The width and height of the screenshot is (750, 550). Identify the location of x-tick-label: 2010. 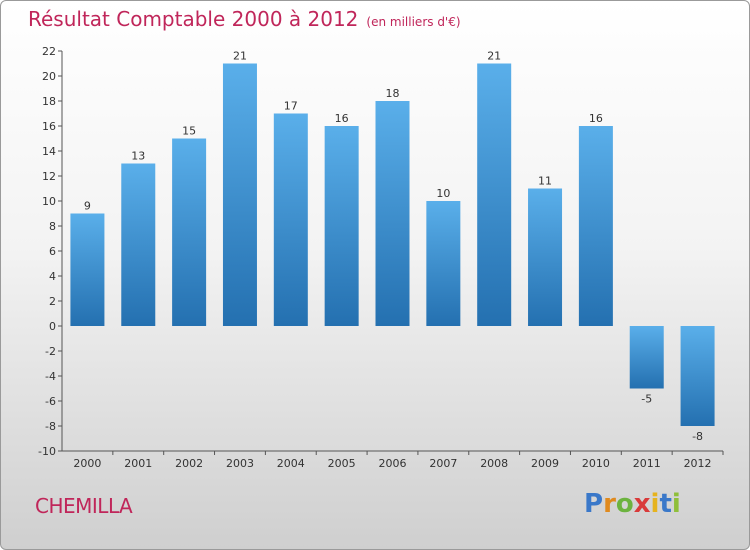
(596, 463).